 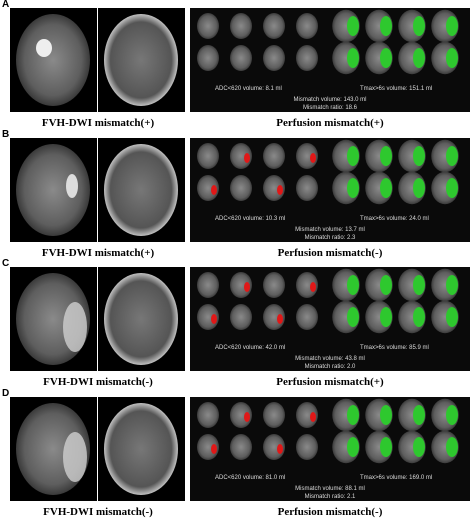 I want to click on mismatch-volume: Mismatch volume: 13.7 ml, so click(x=330, y=230).